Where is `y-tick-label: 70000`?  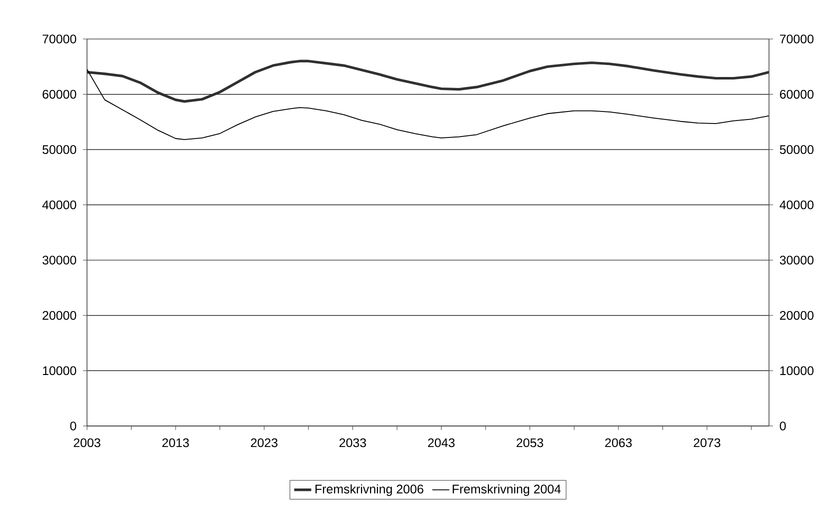
y-tick-label: 70000 is located at coordinates (59, 39).